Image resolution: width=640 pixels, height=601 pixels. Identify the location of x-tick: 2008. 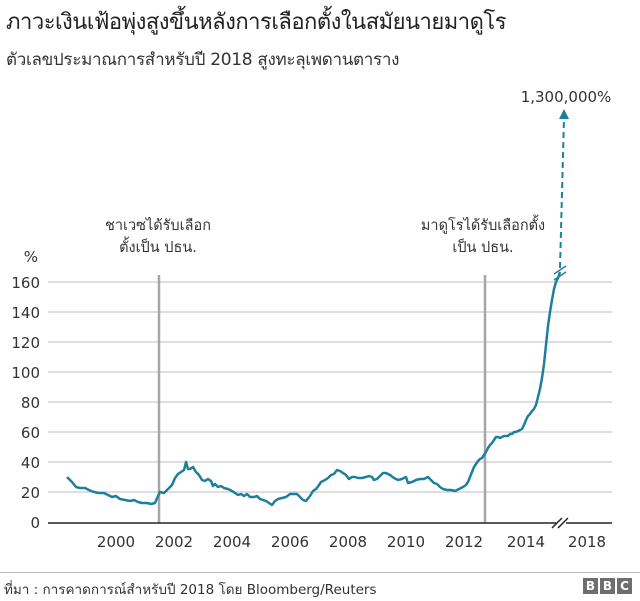
(348, 542).